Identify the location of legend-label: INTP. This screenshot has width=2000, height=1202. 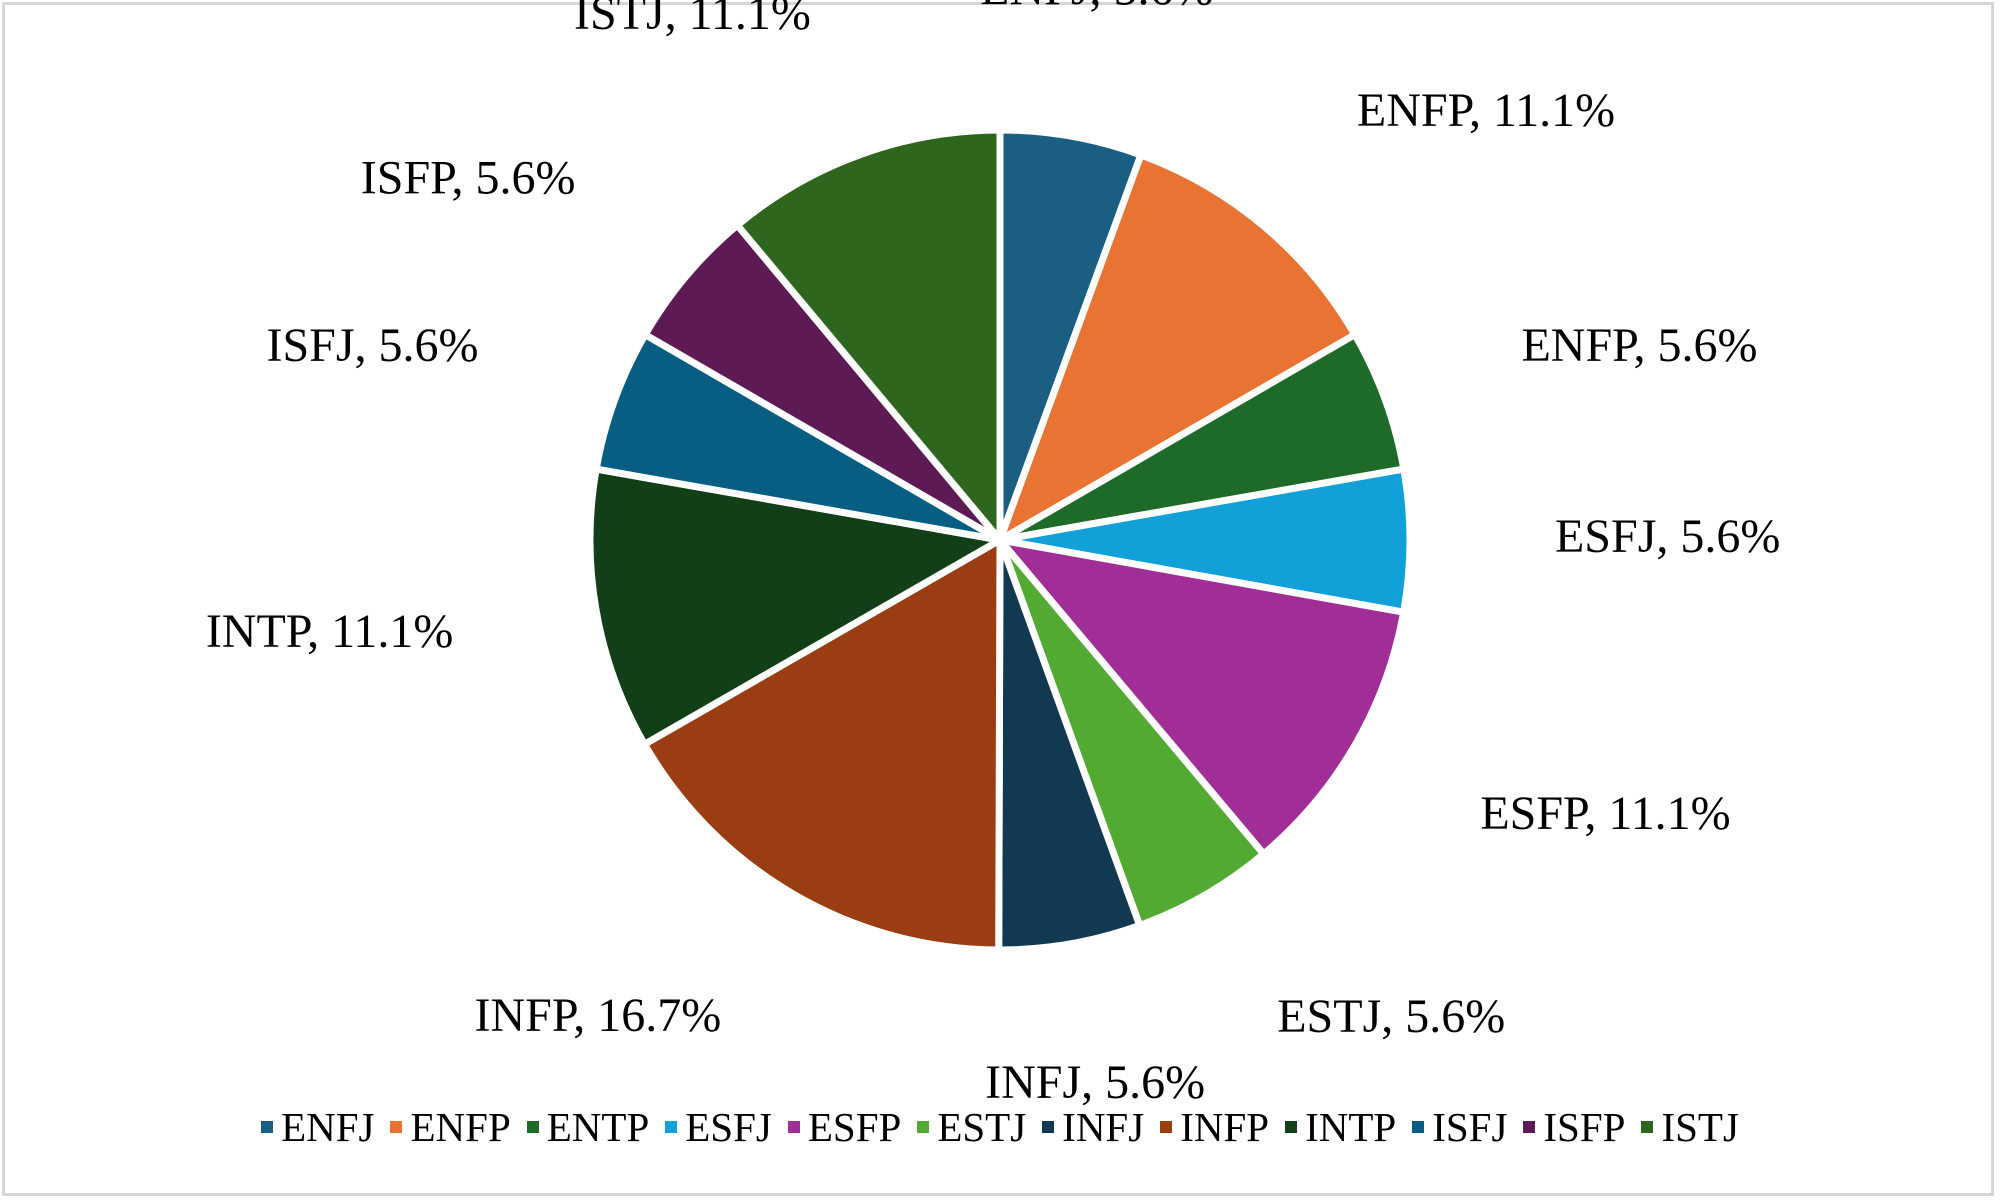
(1351, 1127).